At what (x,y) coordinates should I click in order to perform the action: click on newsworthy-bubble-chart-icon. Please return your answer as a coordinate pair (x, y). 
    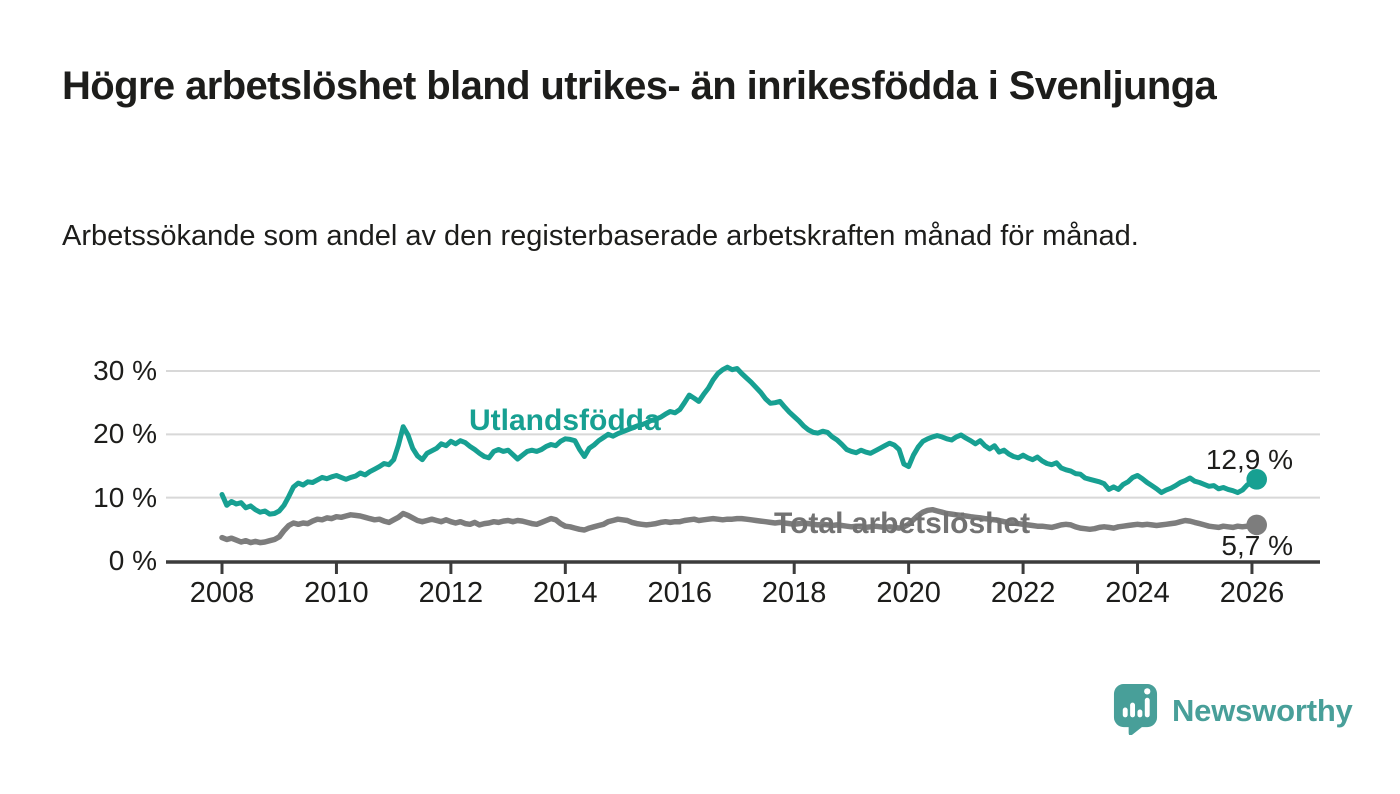
    Looking at the image, I should click on (1135, 711).